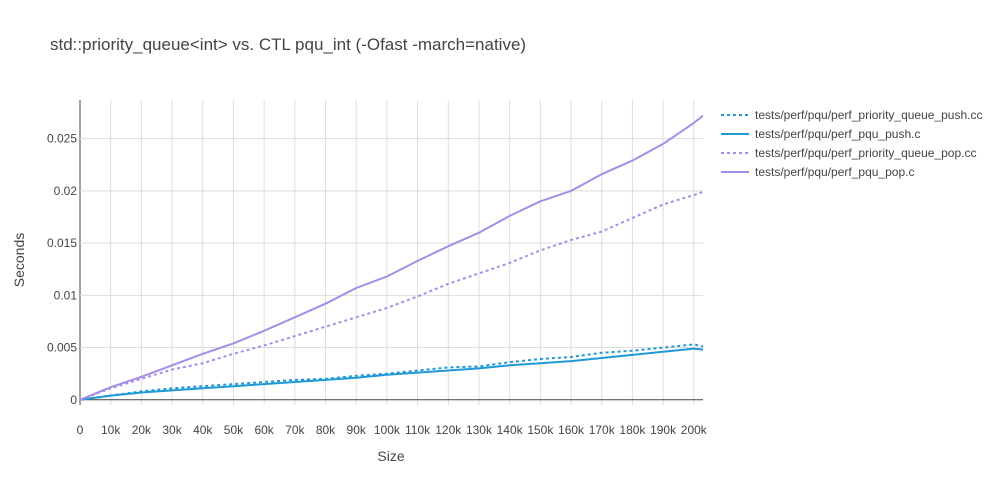 The image size is (1000, 500). What do you see at coordinates (19, 260) in the screenshot?
I see `y-axis-title: Seconds` at bounding box center [19, 260].